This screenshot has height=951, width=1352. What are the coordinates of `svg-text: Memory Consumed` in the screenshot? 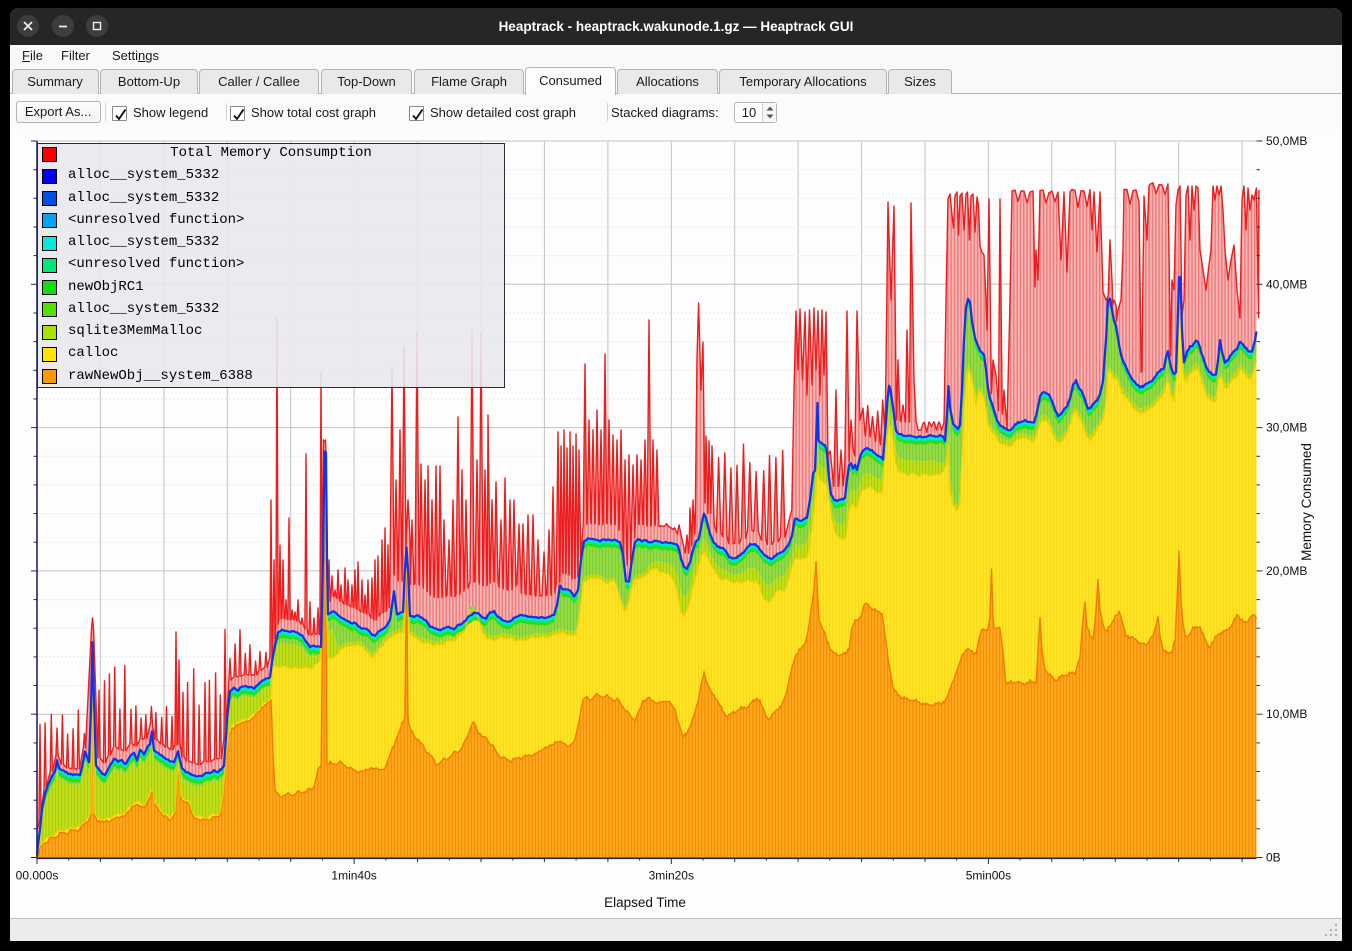 It's located at (1306, 502).